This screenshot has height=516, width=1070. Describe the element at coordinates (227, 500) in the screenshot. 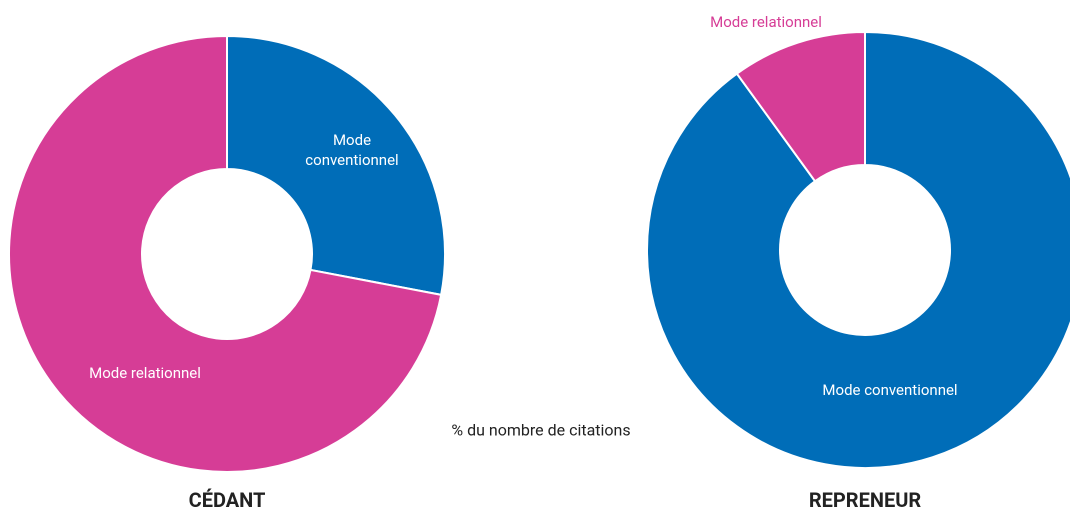

I see `chart-title: CÉDANT` at that location.